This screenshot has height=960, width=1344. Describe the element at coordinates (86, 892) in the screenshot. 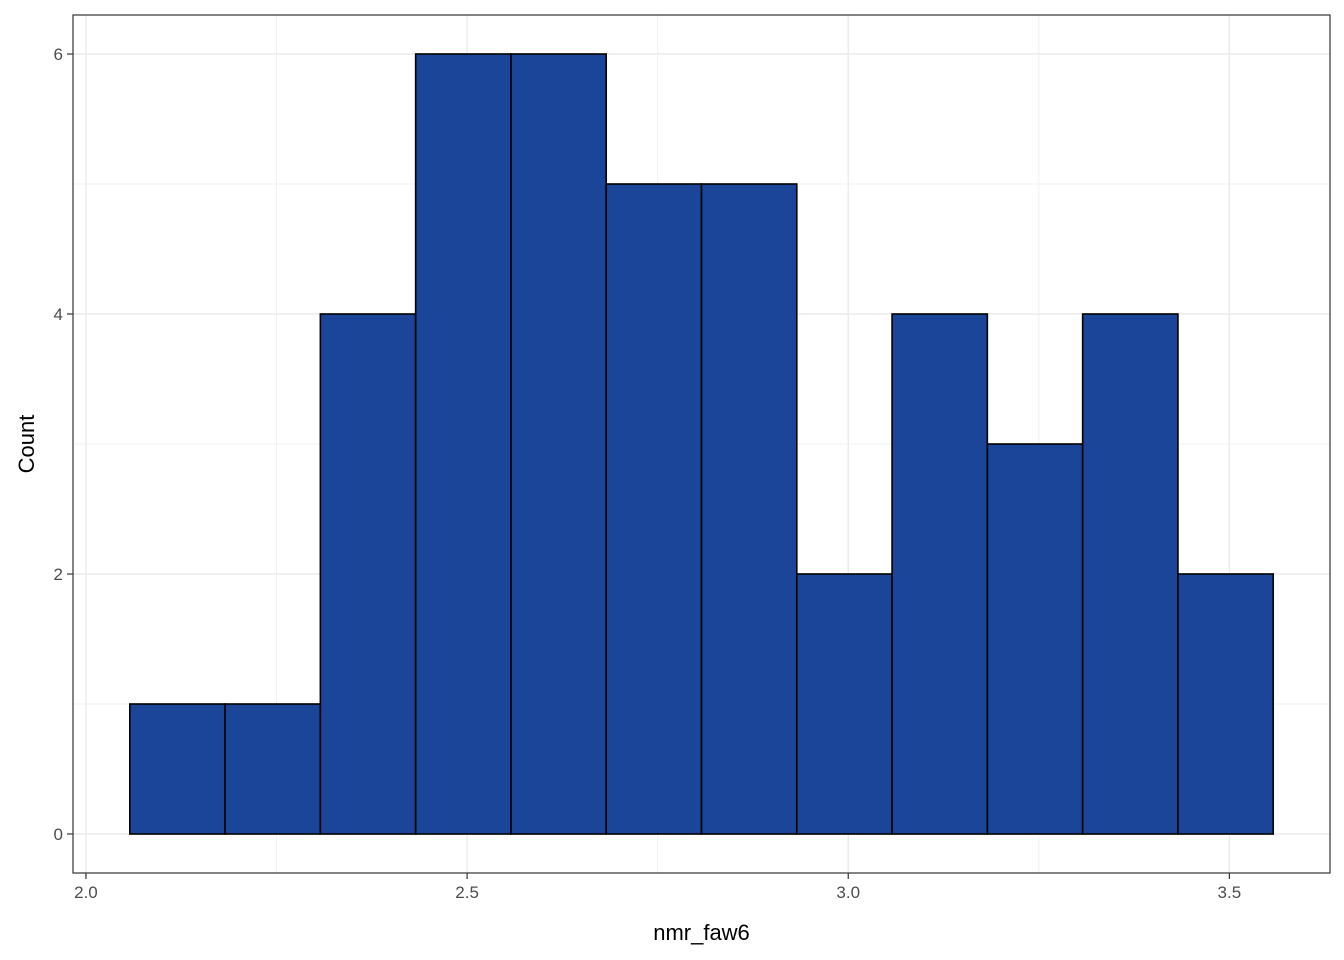

I see `x-tick-label: 2.0` at that location.